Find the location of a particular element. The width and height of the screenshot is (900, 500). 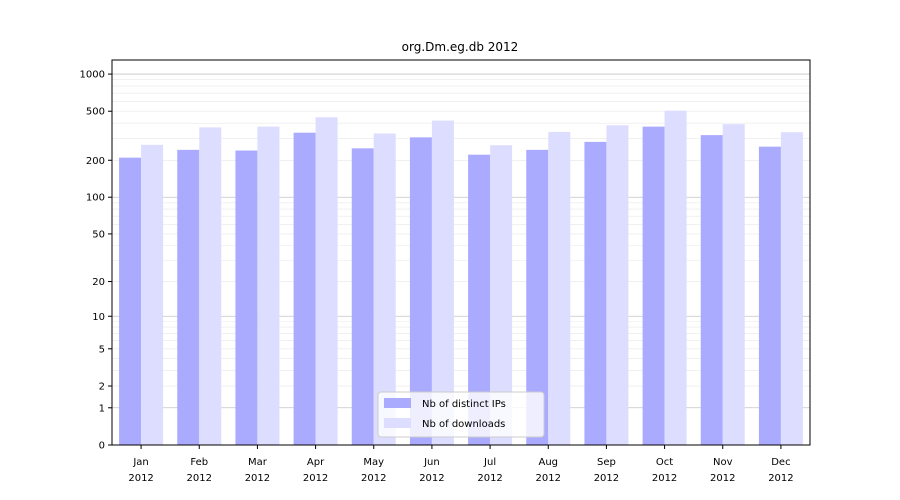

legend-label: Nb of downloads is located at coordinates (463, 424).